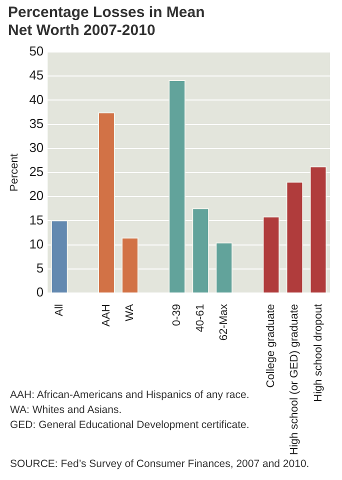 The image size is (342, 480). What do you see at coordinates (130, 312) in the screenshot?
I see `x-tick-label: WA` at bounding box center [130, 312].